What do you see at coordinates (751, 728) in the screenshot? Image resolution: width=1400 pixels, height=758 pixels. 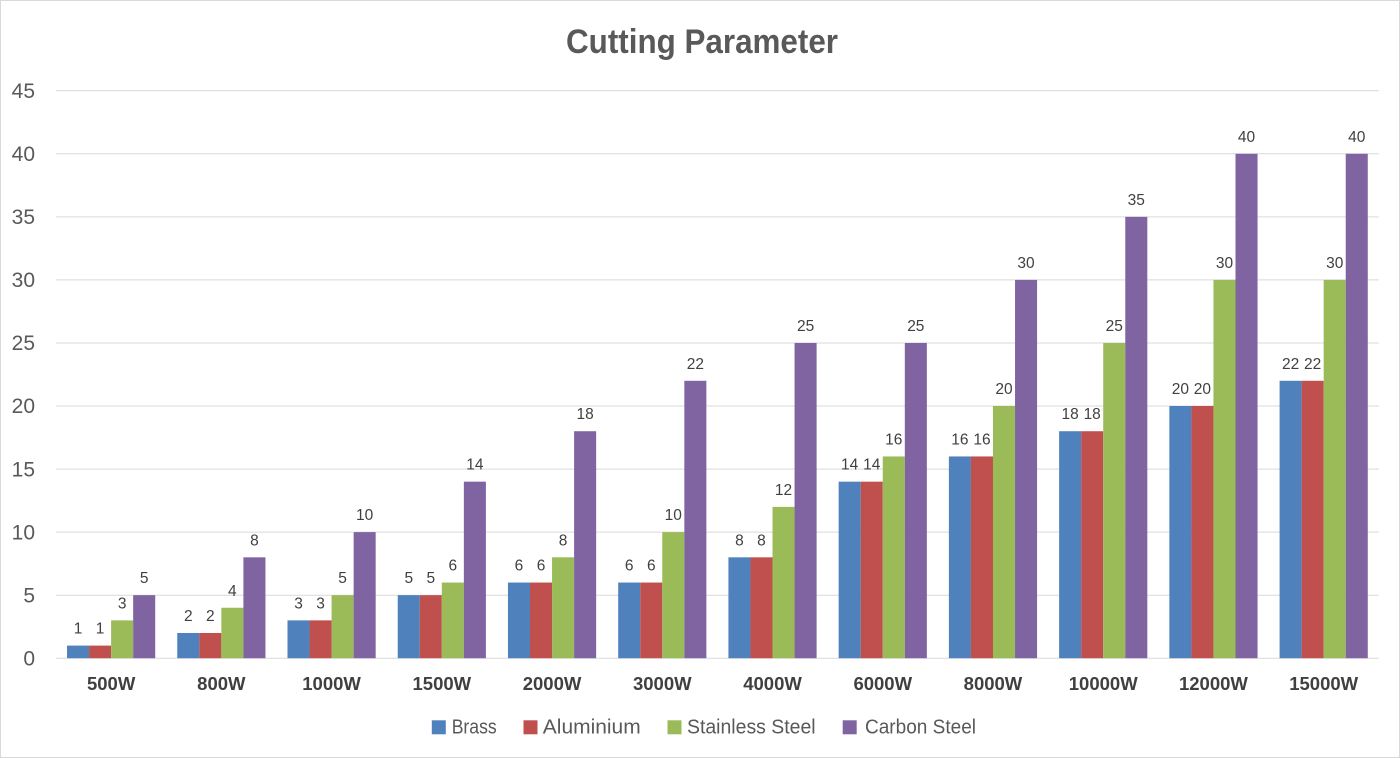 I see `svg-text: Stainless Steel` at bounding box center [751, 728].